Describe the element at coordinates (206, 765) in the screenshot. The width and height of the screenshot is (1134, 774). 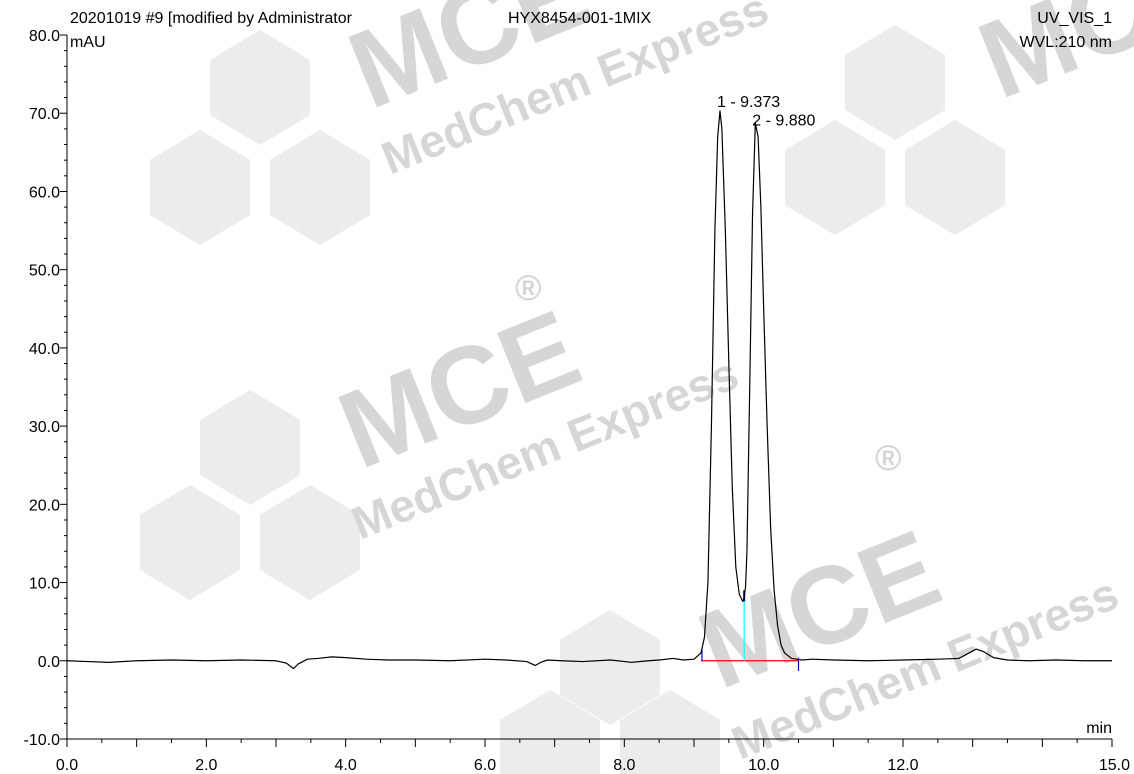
I see `x-tick-label: 2.0` at that location.